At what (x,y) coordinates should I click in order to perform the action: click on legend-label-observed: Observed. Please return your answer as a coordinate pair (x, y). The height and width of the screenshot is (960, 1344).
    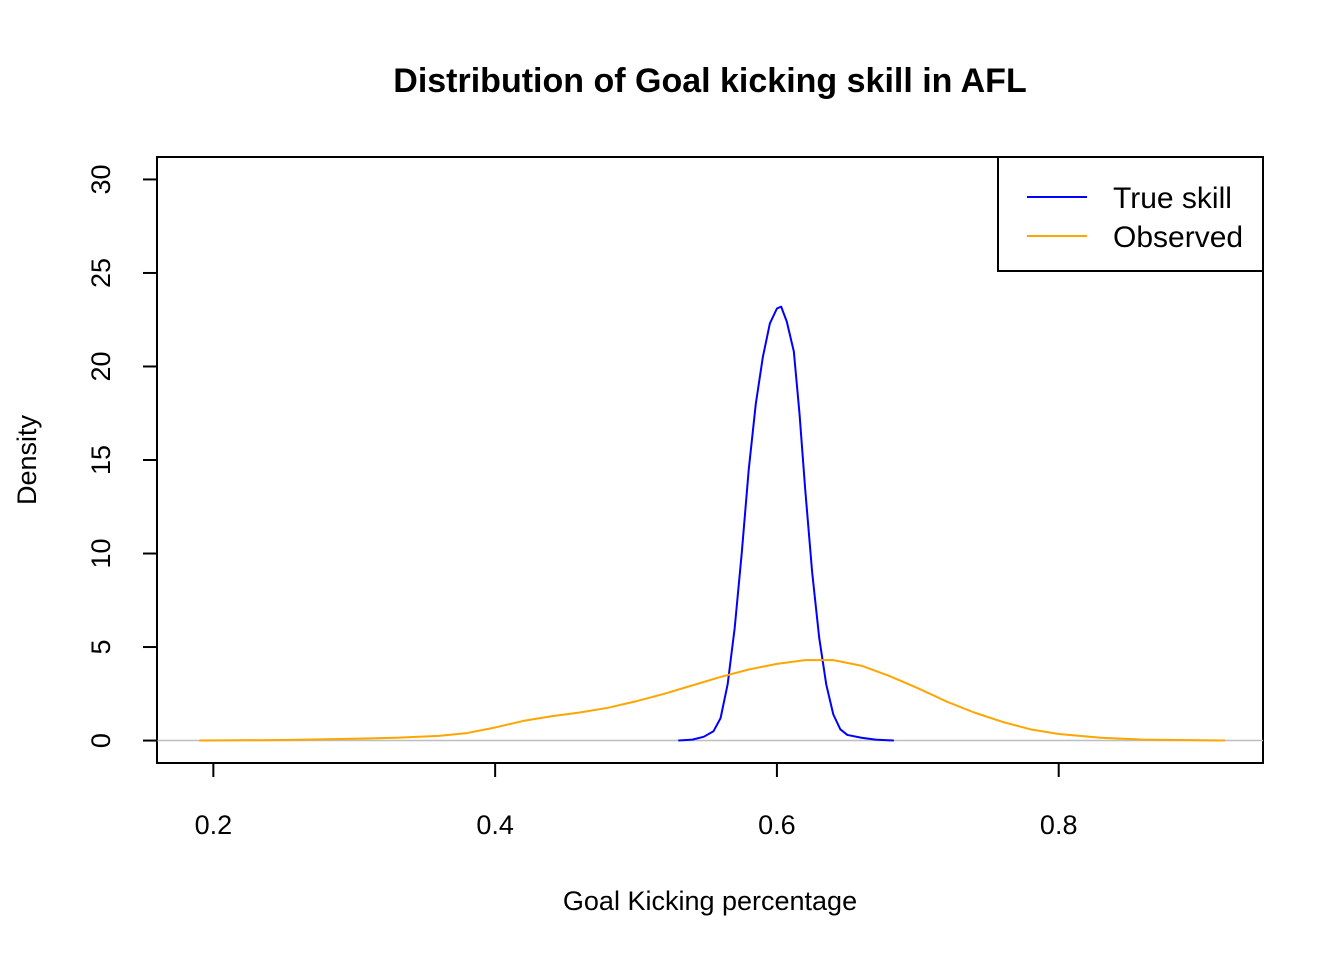
    Looking at the image, I should click on (1178, 237).